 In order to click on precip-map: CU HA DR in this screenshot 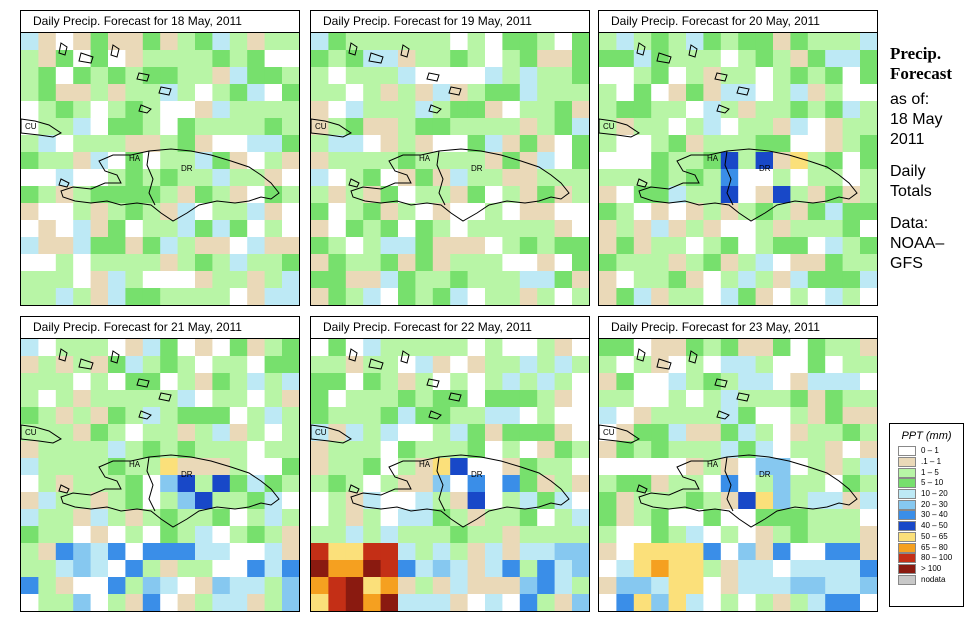, I will do `click(450, 169)`.